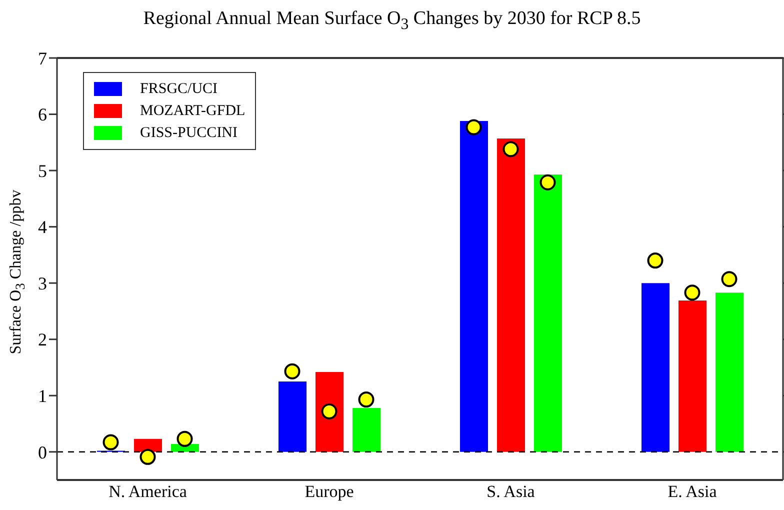  I want to click on y-tick-label: 3, so click(42, 283).